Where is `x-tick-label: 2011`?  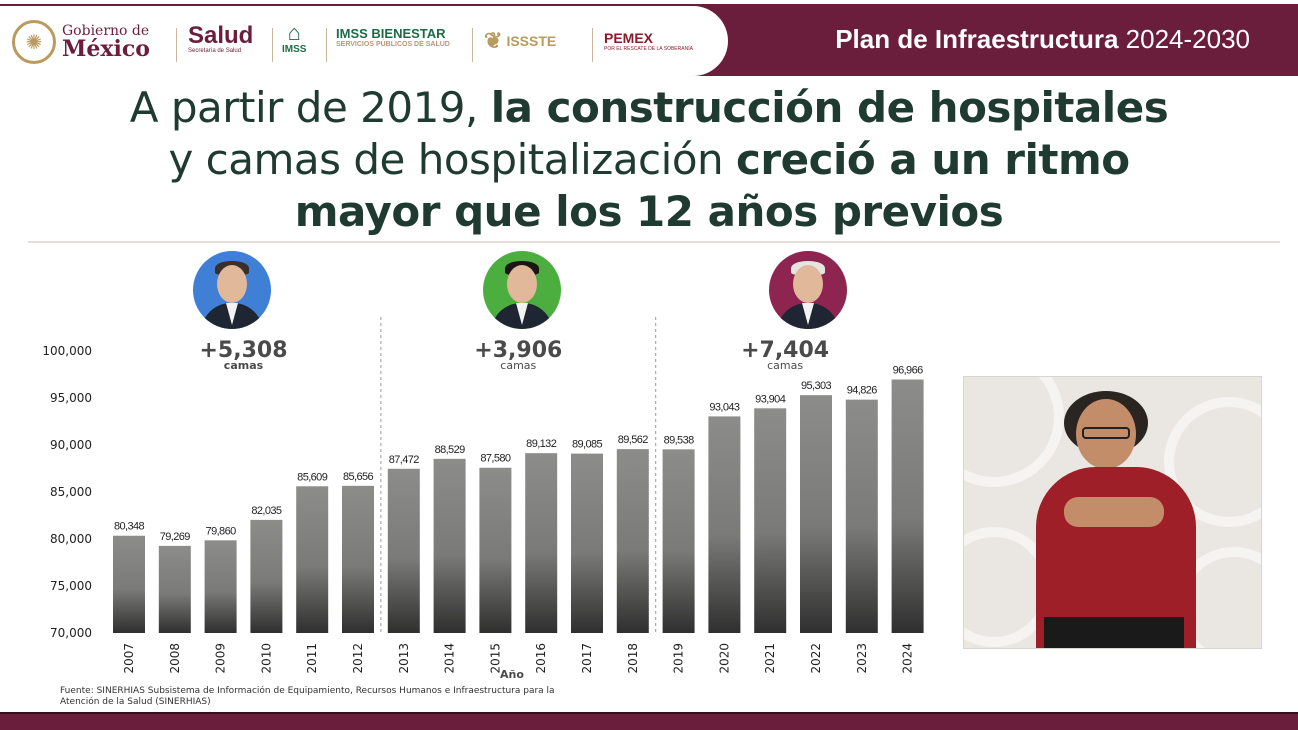 x-tick-label: 2011 is located at coordinates (312, 658).